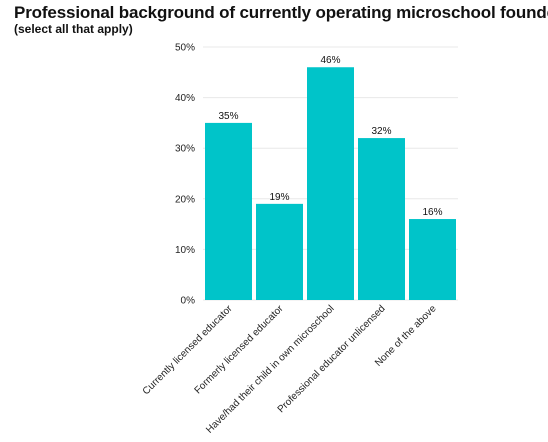 This screenshot has width=548, height=442. I want to click on data-label: 32%, so click(381, 131).